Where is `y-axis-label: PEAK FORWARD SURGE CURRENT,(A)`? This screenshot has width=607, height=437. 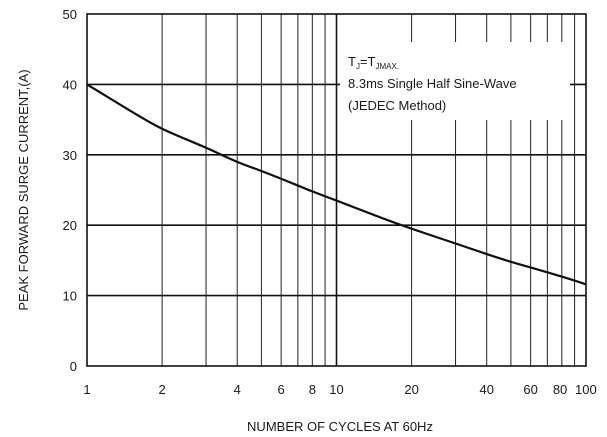
y-axis-label: PEAK FORWARD SURGE CURRENT,(A) is located at coordinates (23, 189).